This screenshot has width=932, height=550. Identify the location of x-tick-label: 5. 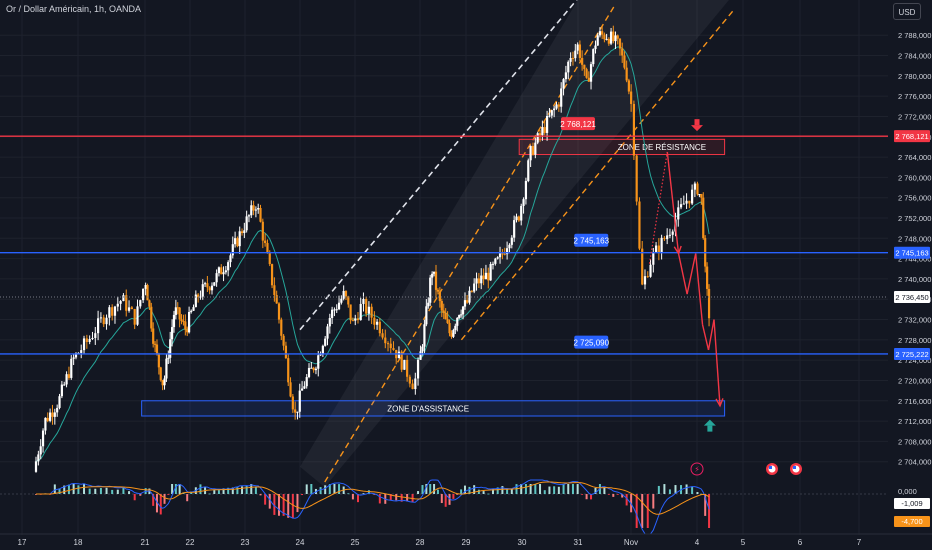
(743, 542).